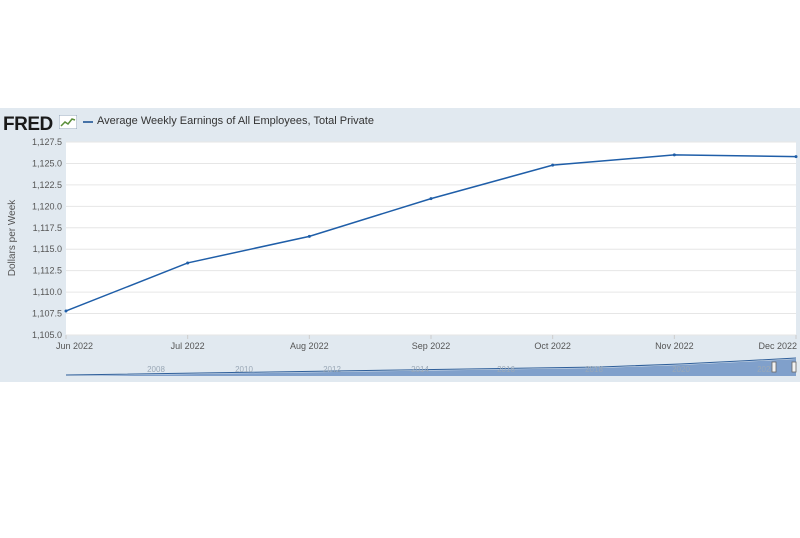 Image resolution: width=800 pixels, height=538 pixels. Describe the element at coordinates (674, 346) in the screenshot. I see `x-tick-label: Nov 2022` at that location.